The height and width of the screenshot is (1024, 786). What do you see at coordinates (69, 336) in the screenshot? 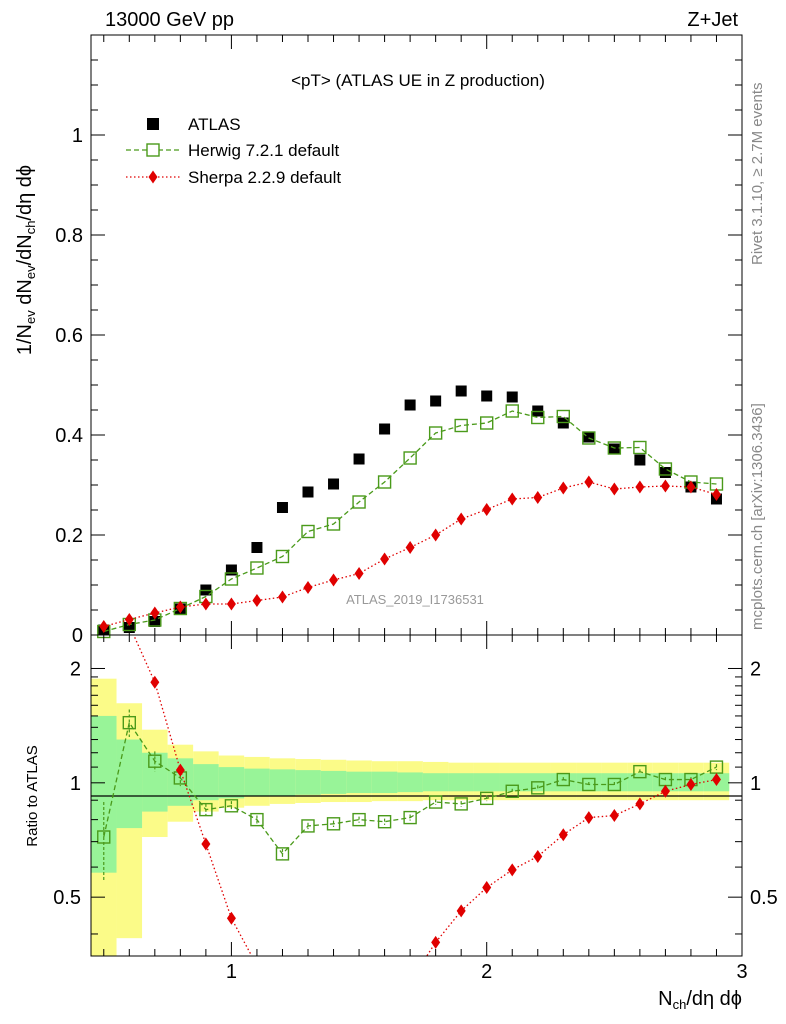
I see `main-y-tick-label: 0.6` at bounding box center [69, 336].